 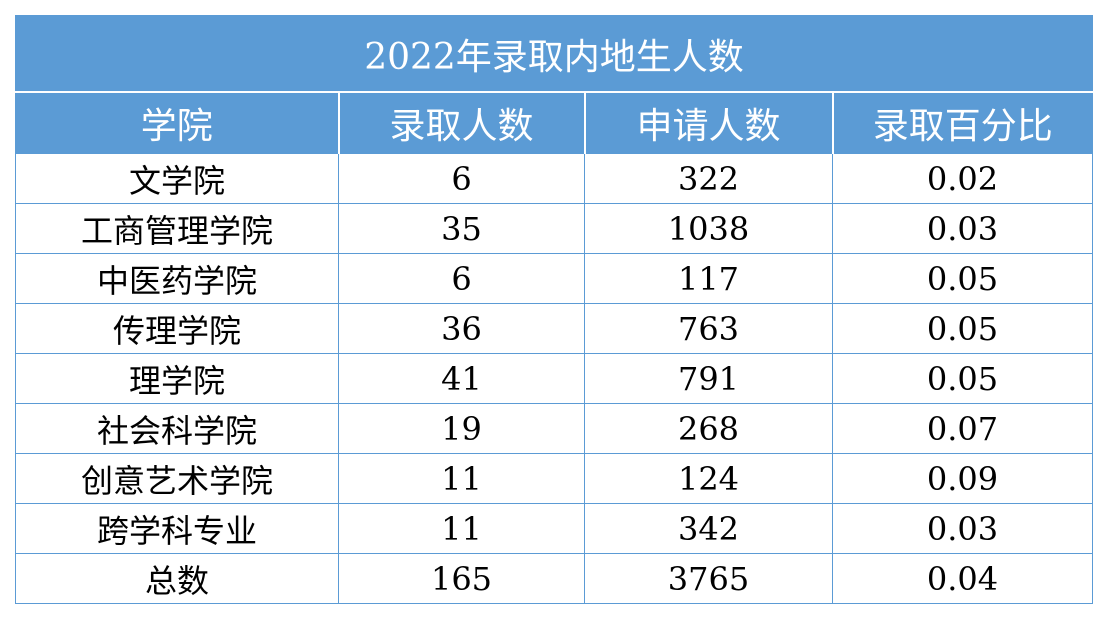 I want to click on cell-rate: 0.07, so click(x=962, y=428).